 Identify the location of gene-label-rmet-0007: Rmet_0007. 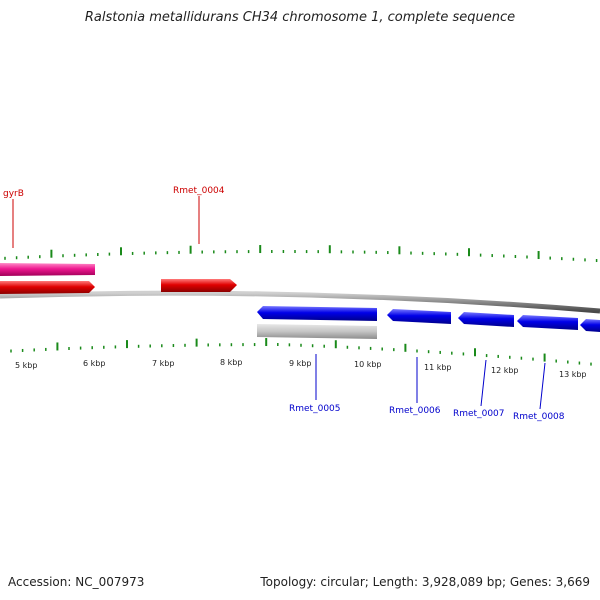
(479, 414).